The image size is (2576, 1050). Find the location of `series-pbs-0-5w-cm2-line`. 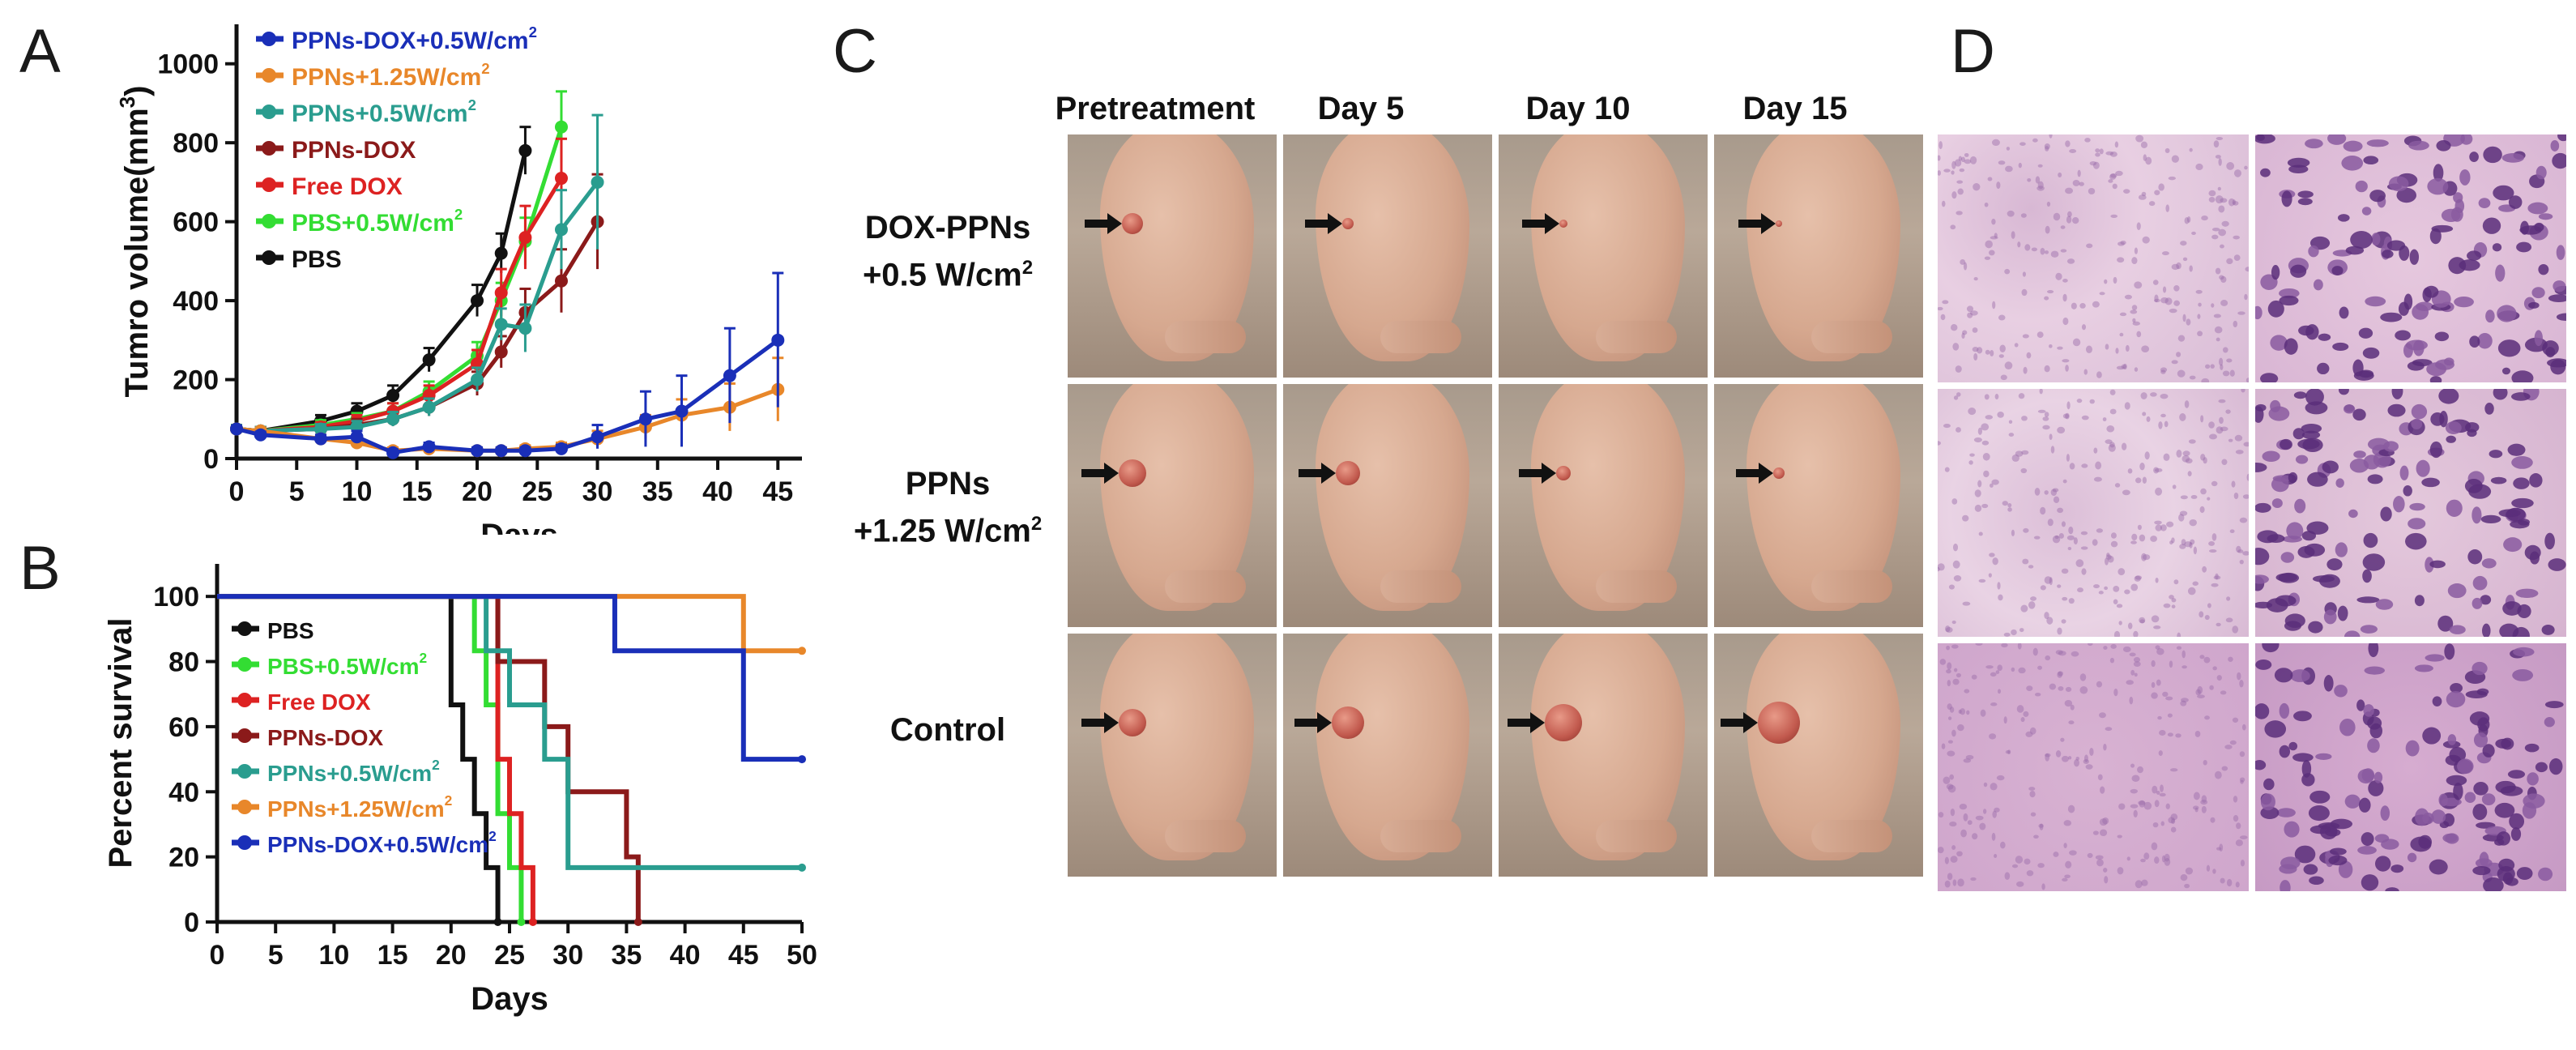

series-pbs-0-5w-cm2-line is located at coordinates (400, 279).